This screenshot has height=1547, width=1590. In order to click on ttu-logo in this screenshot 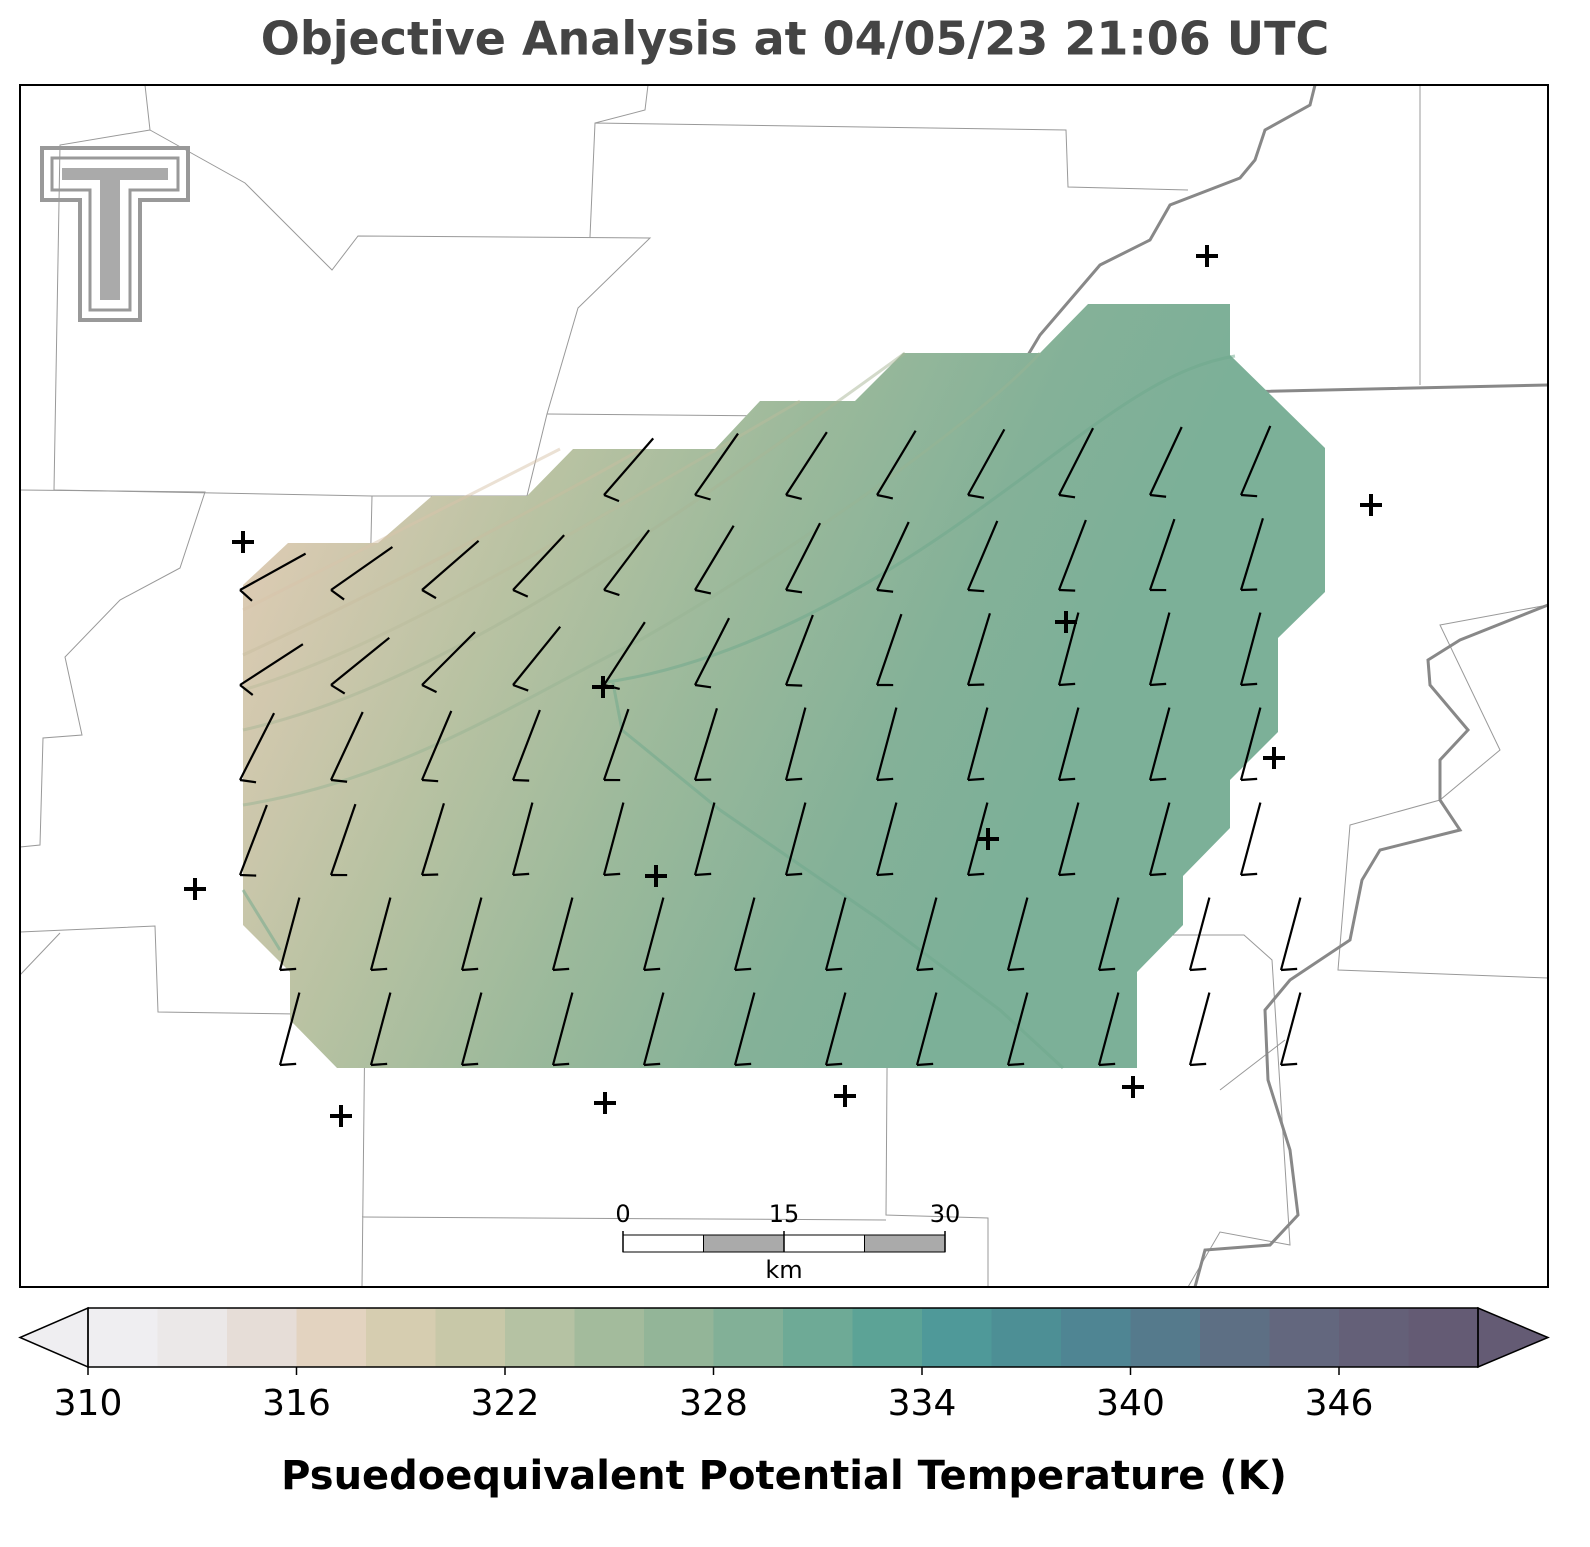, I will do `click(115, 234)`.